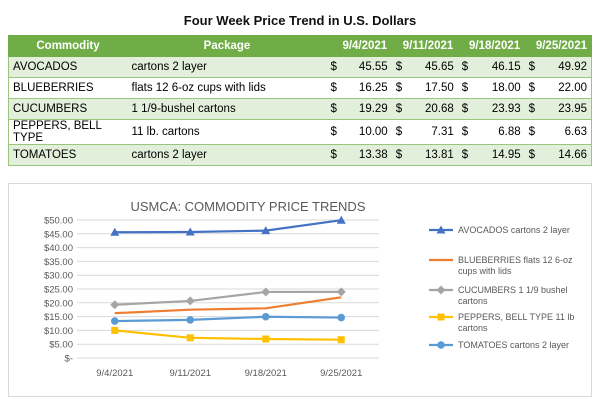  I want to click on package-cell: 1 1/9-bushel cartons, so click(227, 109).